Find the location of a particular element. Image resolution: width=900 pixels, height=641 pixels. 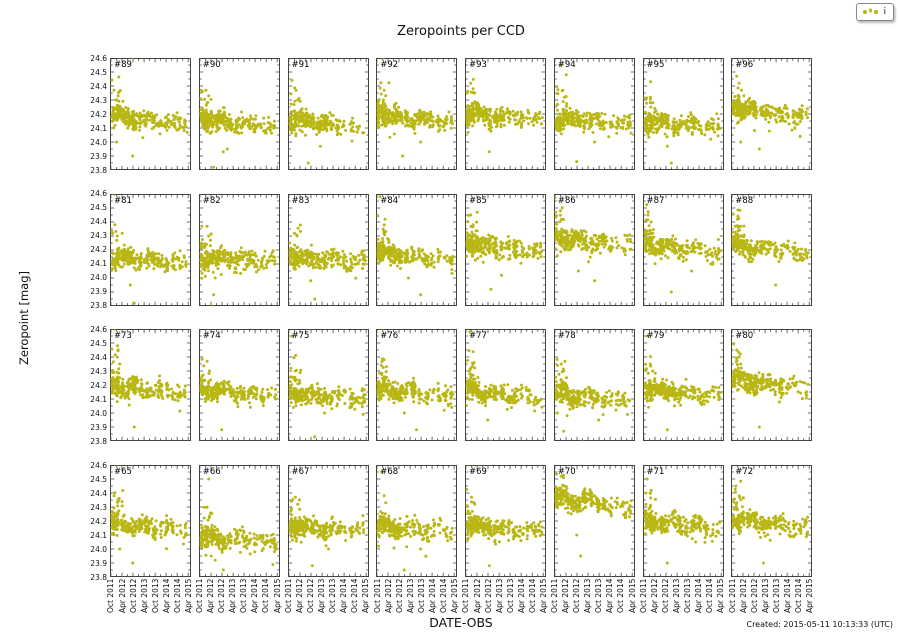

y-tick-label: 24.2 is located at coordinates (98, 521).